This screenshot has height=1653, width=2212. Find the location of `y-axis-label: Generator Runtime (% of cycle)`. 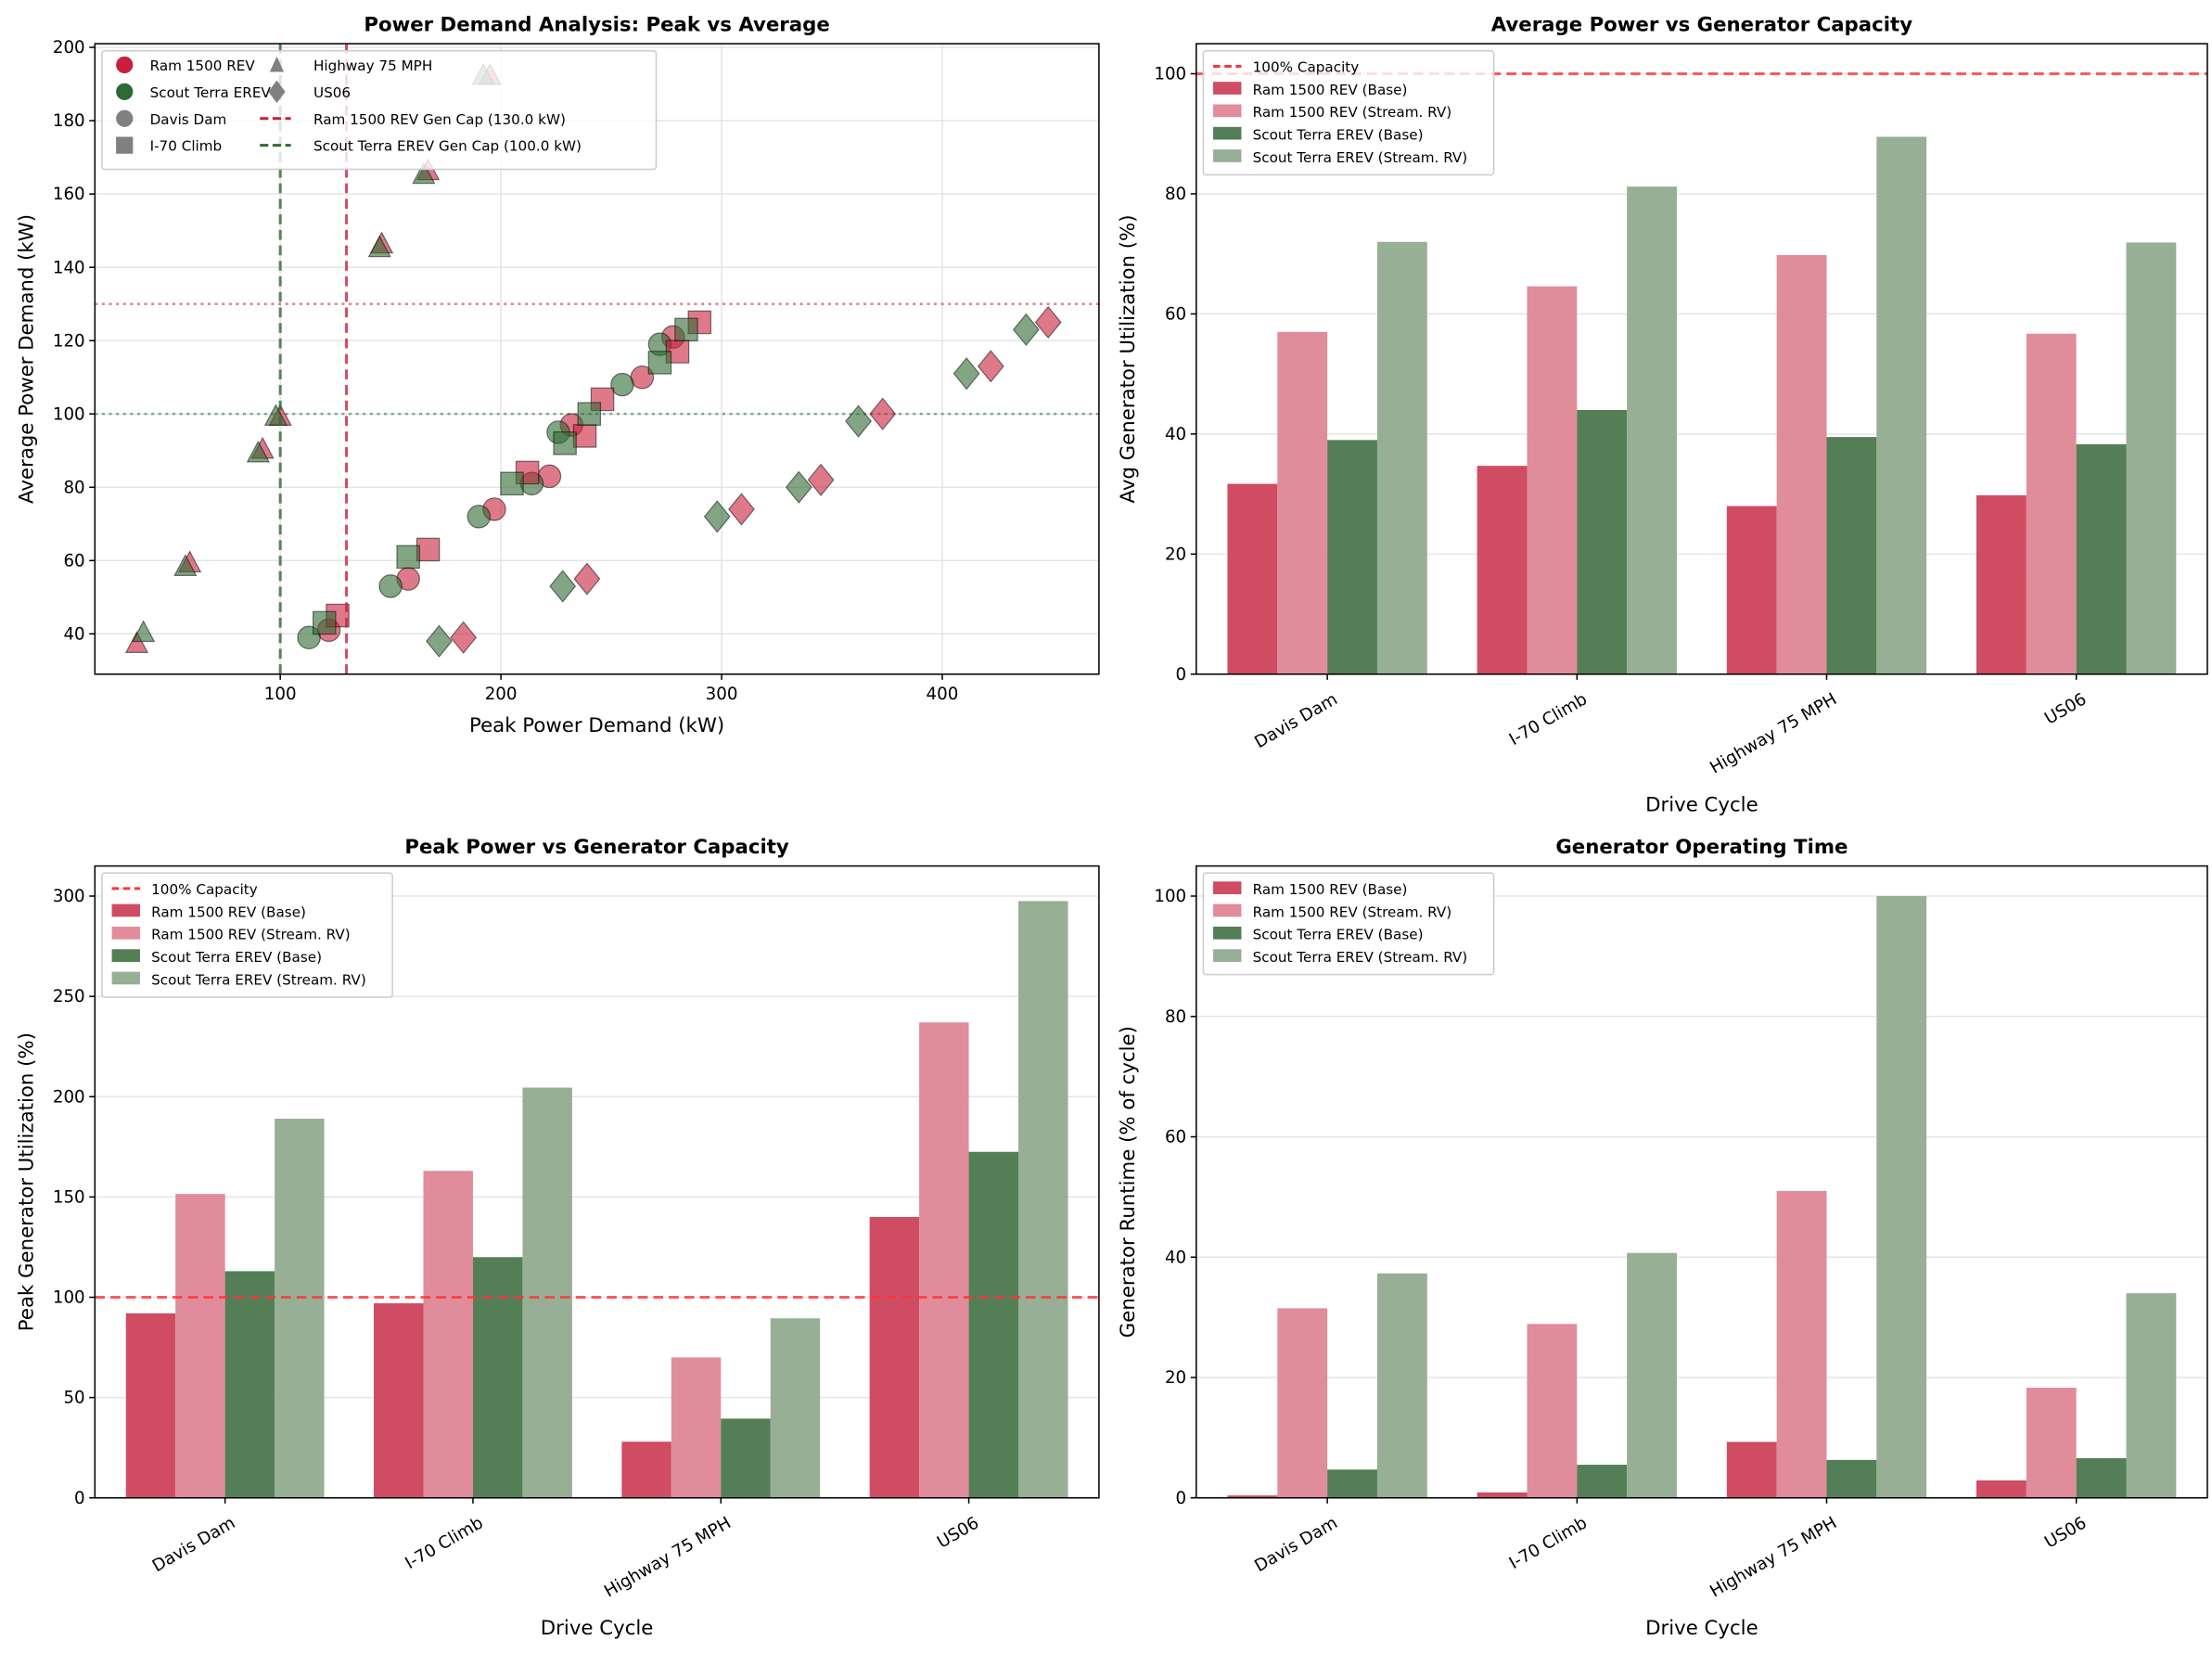

y-axis-label: Generator Runtime (% of cycle) is located at coordinates (1128, 1182).